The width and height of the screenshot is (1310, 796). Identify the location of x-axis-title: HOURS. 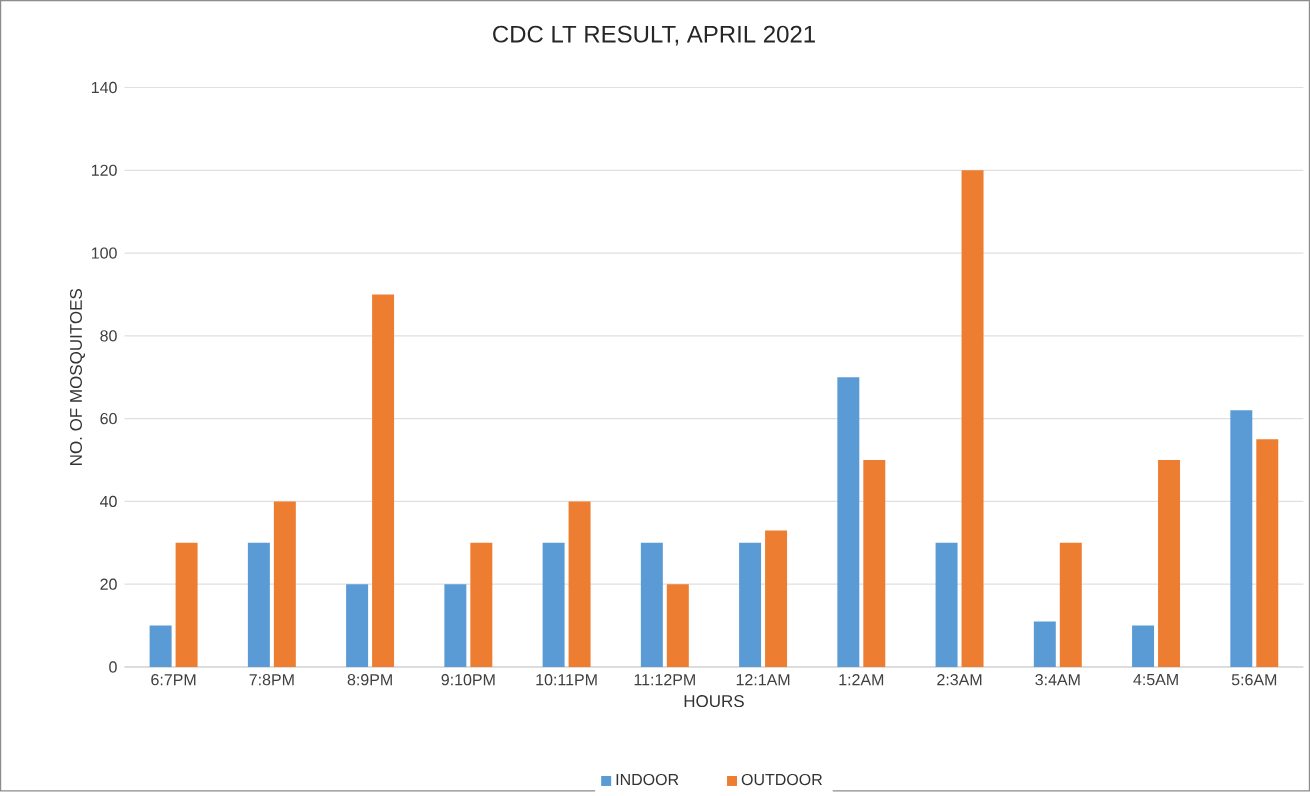
(714, 701).